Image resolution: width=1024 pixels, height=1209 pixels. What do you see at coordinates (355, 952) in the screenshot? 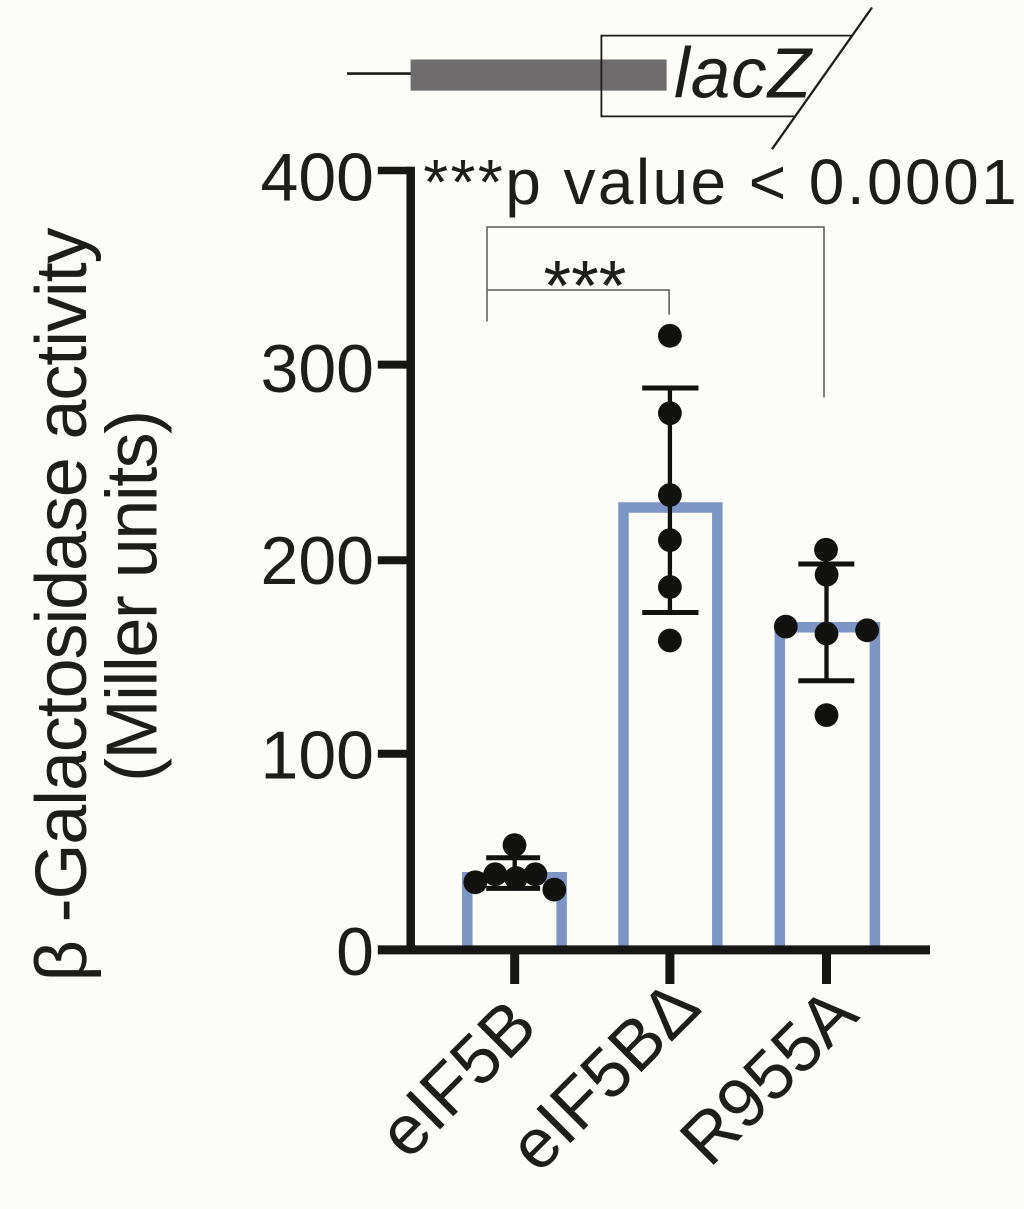
I see `svg-text: 0` at bounding box center [355, 952].